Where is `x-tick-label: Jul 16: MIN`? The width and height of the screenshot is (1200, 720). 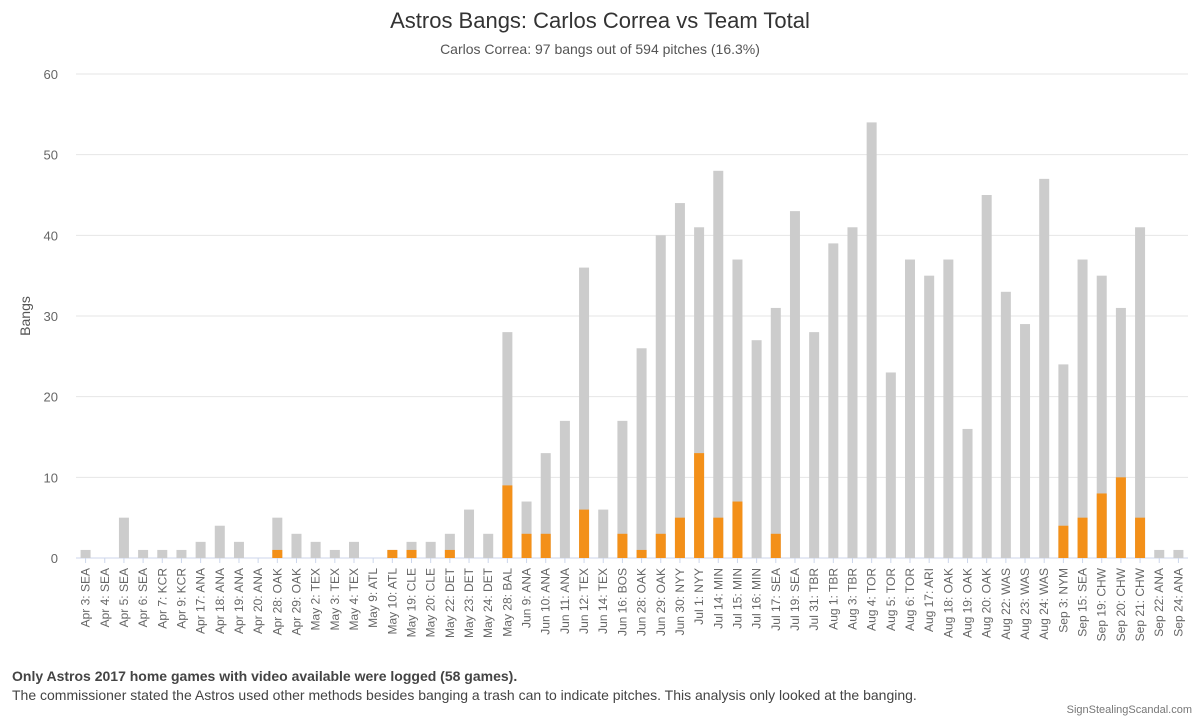
x-tick-label: Jul 16: MIN is located at coordinates (757, 598).